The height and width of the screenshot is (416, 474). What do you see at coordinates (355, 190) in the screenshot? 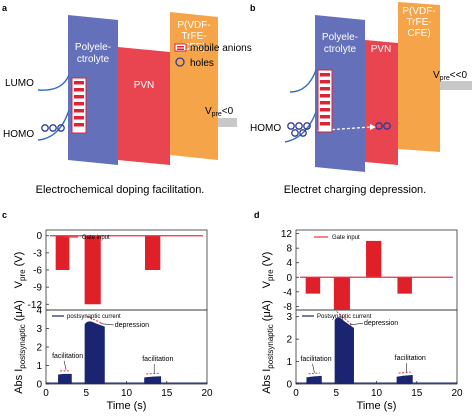
I see `caption-b: Electret charging depression.` at bounding box center [355, 190].